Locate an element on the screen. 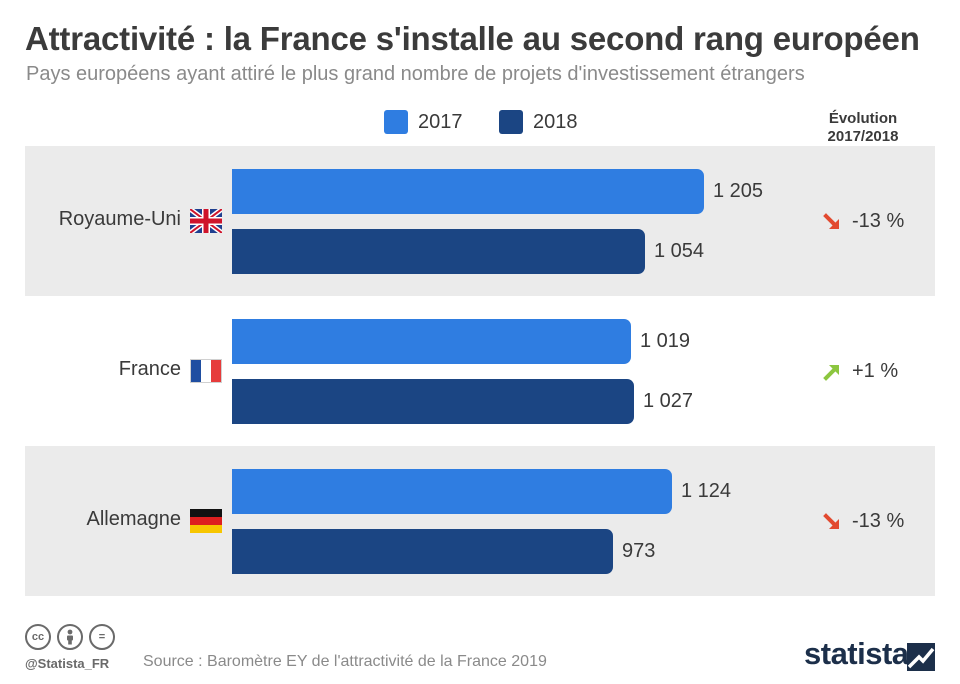  legend-item-2018: 2018 is located at coordinates (538, 122).